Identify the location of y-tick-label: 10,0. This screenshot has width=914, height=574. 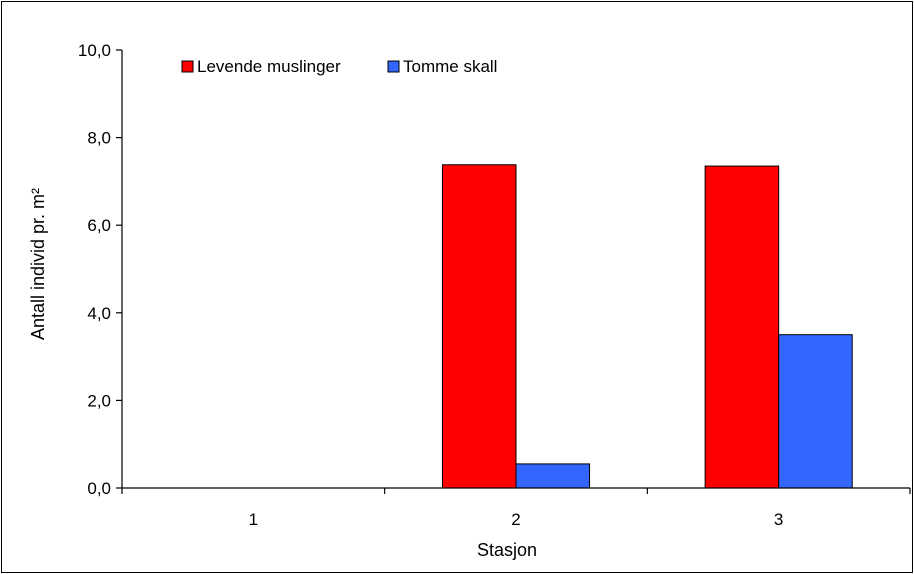
(94, 50).